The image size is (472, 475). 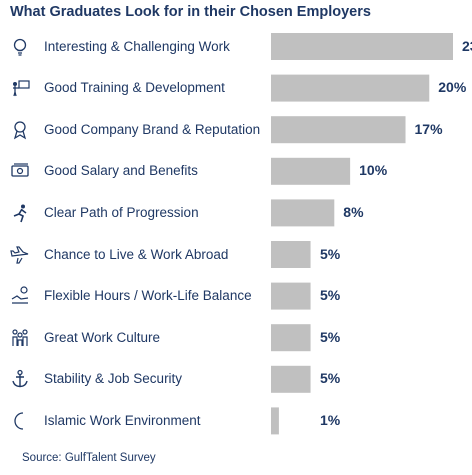 What do you see at coordinates (20, 130) in the screenshot?
I see `award-ribbon-icon` at bounding box center [20, 130].